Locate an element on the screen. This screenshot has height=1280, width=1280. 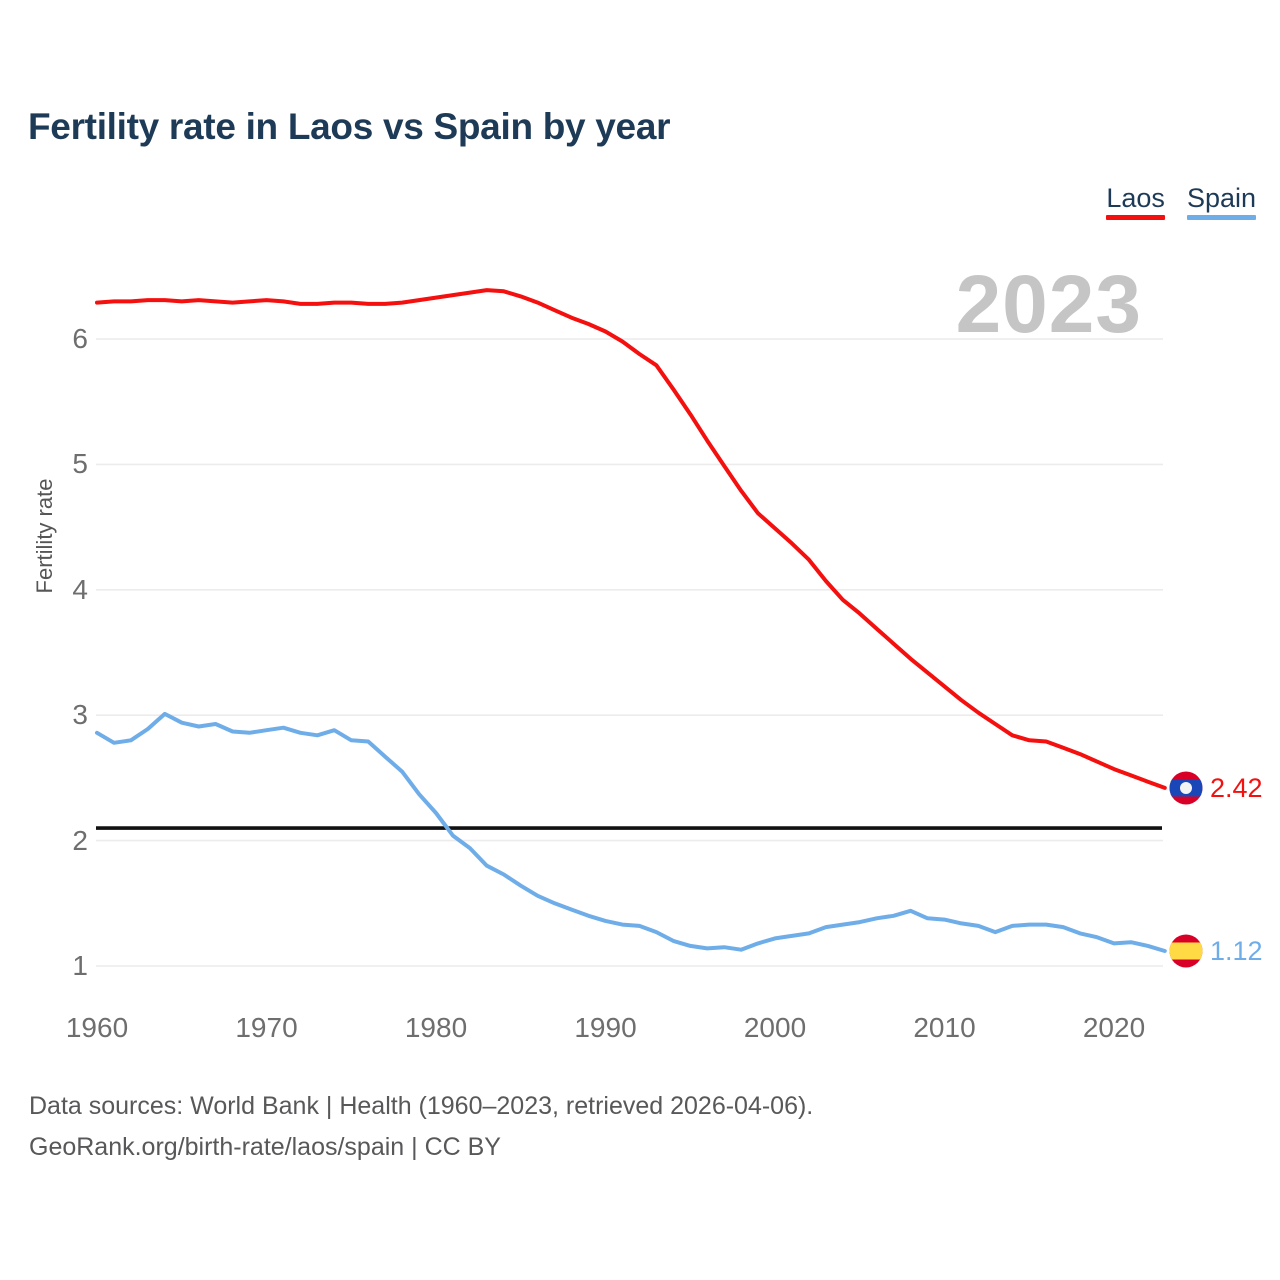
y-tick-2: 2 is located at coordinates (80, 840).